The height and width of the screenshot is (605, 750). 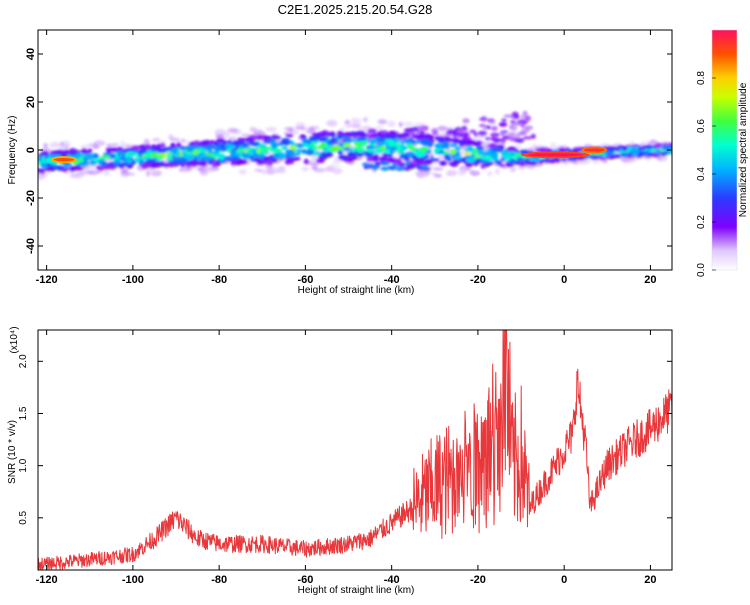 What do you see at coordinates (701, 222) in the screenshot?
I see `colorbar-tick-label: 0.2` at bounding box center [701, 222].